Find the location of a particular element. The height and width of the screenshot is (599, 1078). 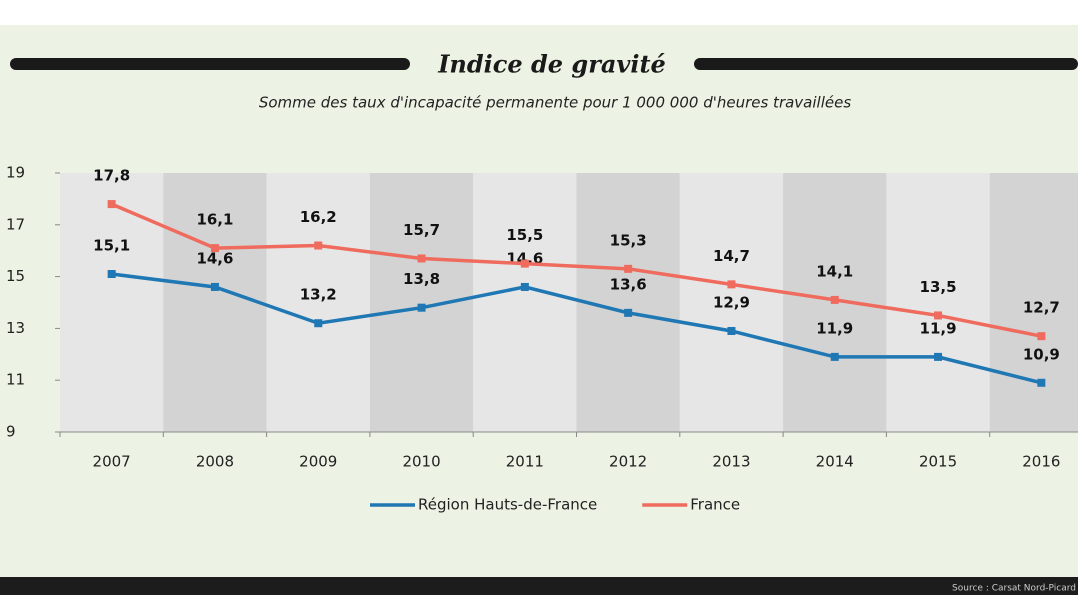

value-label: 16,2 is located at coordinates (318, 217).